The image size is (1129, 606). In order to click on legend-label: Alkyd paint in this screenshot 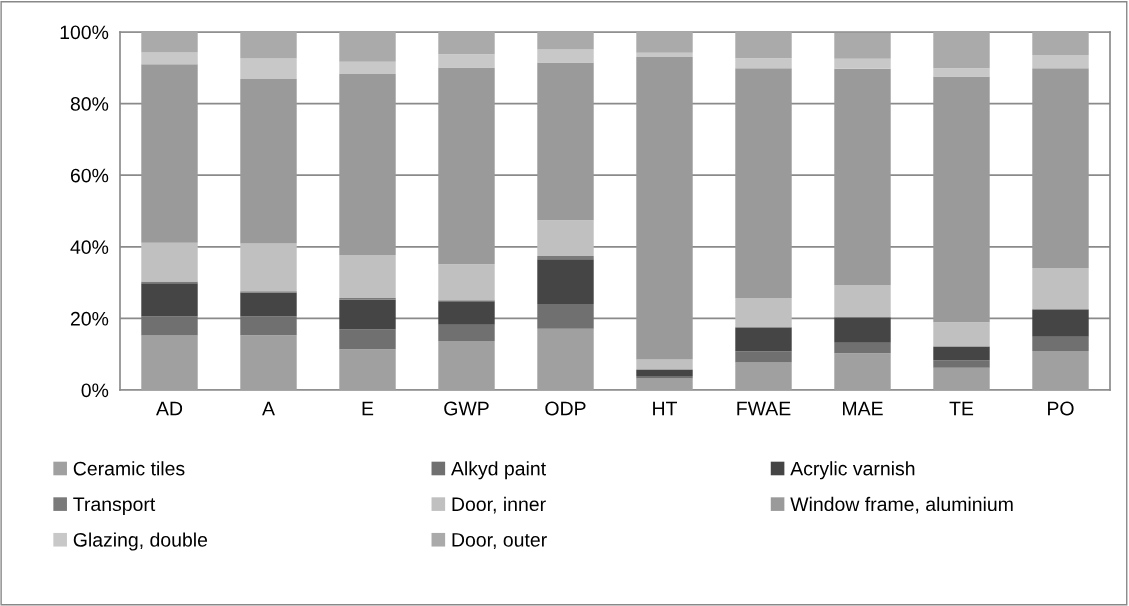, I will do `click(498, 470)`.